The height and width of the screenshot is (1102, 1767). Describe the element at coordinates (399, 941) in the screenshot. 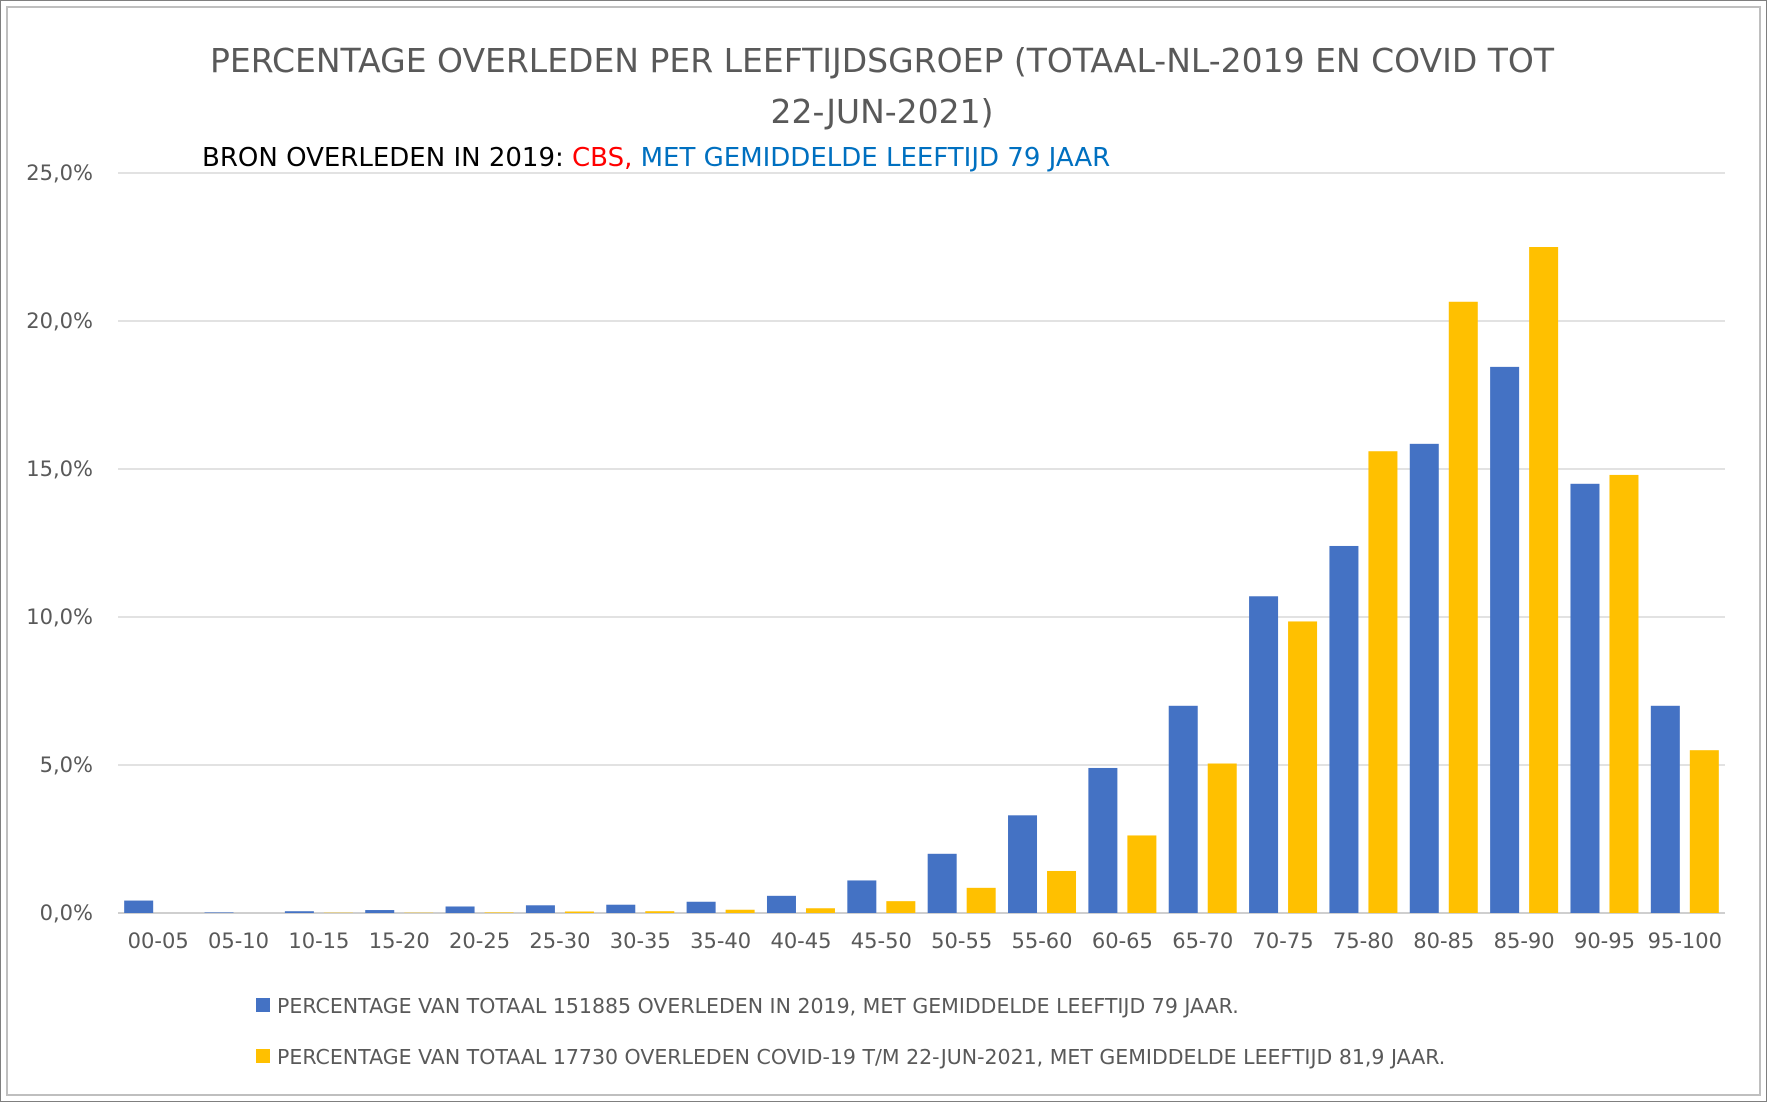

I see `x-tick-label: 15-20` at that location.